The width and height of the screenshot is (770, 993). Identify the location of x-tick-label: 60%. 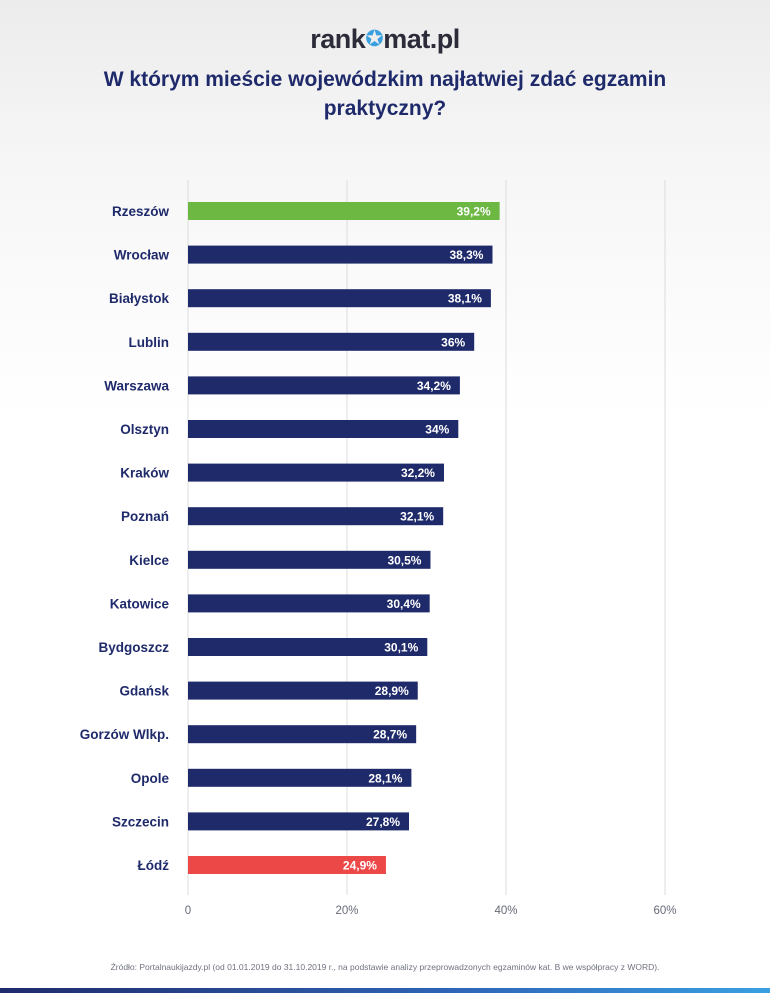
(664, 911).